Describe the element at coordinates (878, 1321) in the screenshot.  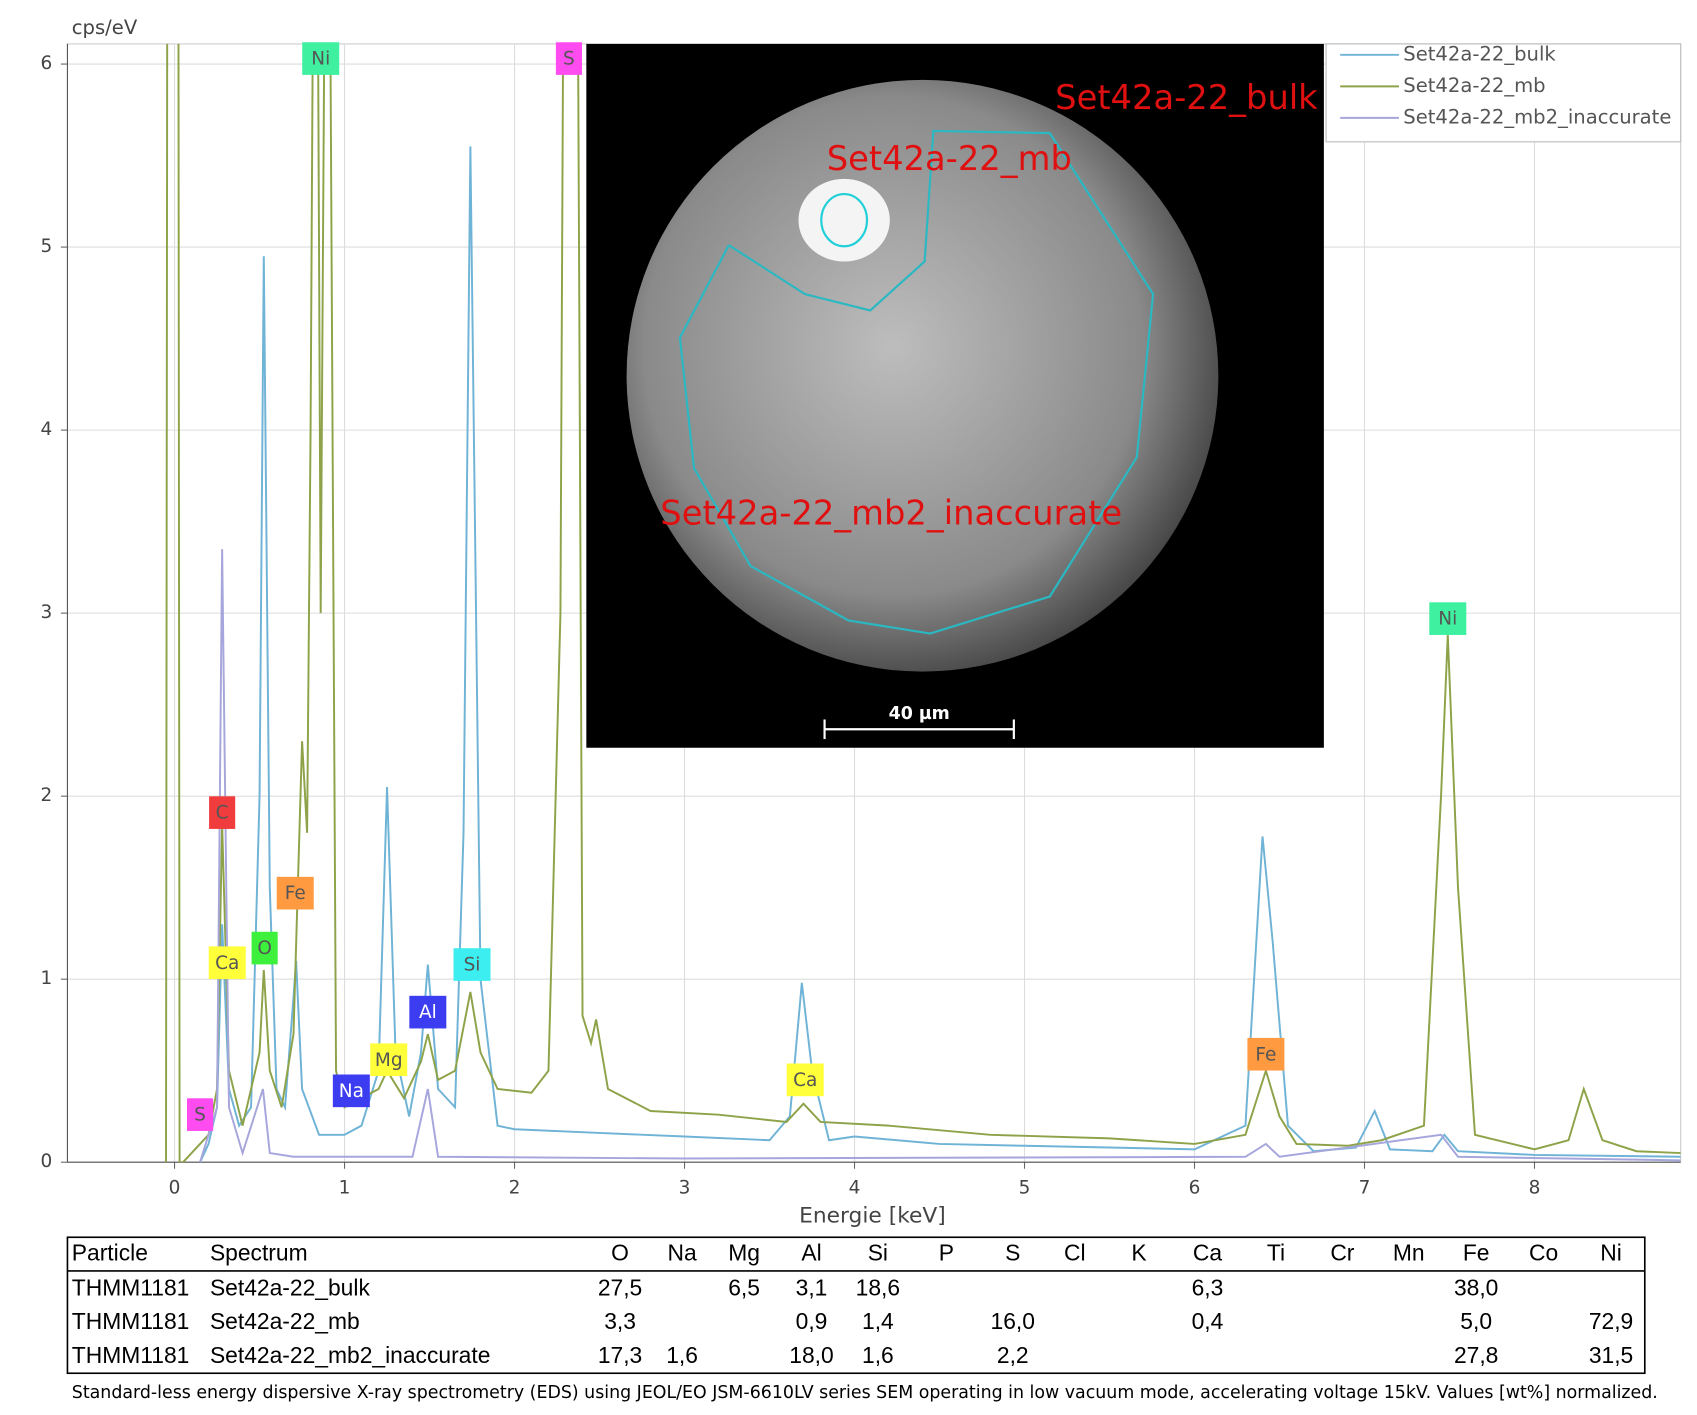
I see `table-cell: 1,4` at that location.